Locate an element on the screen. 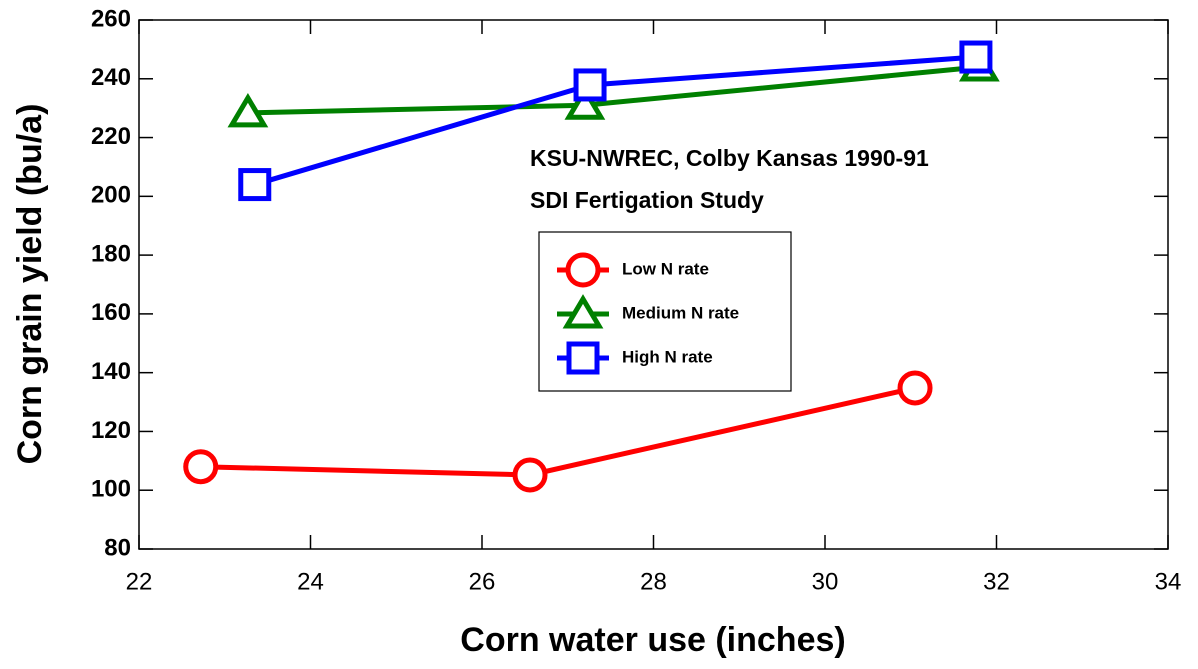 Image resolution: width=1198 pixels, height=669 pixels. x-tick-label: 24 is located at coordinates (310, 581).